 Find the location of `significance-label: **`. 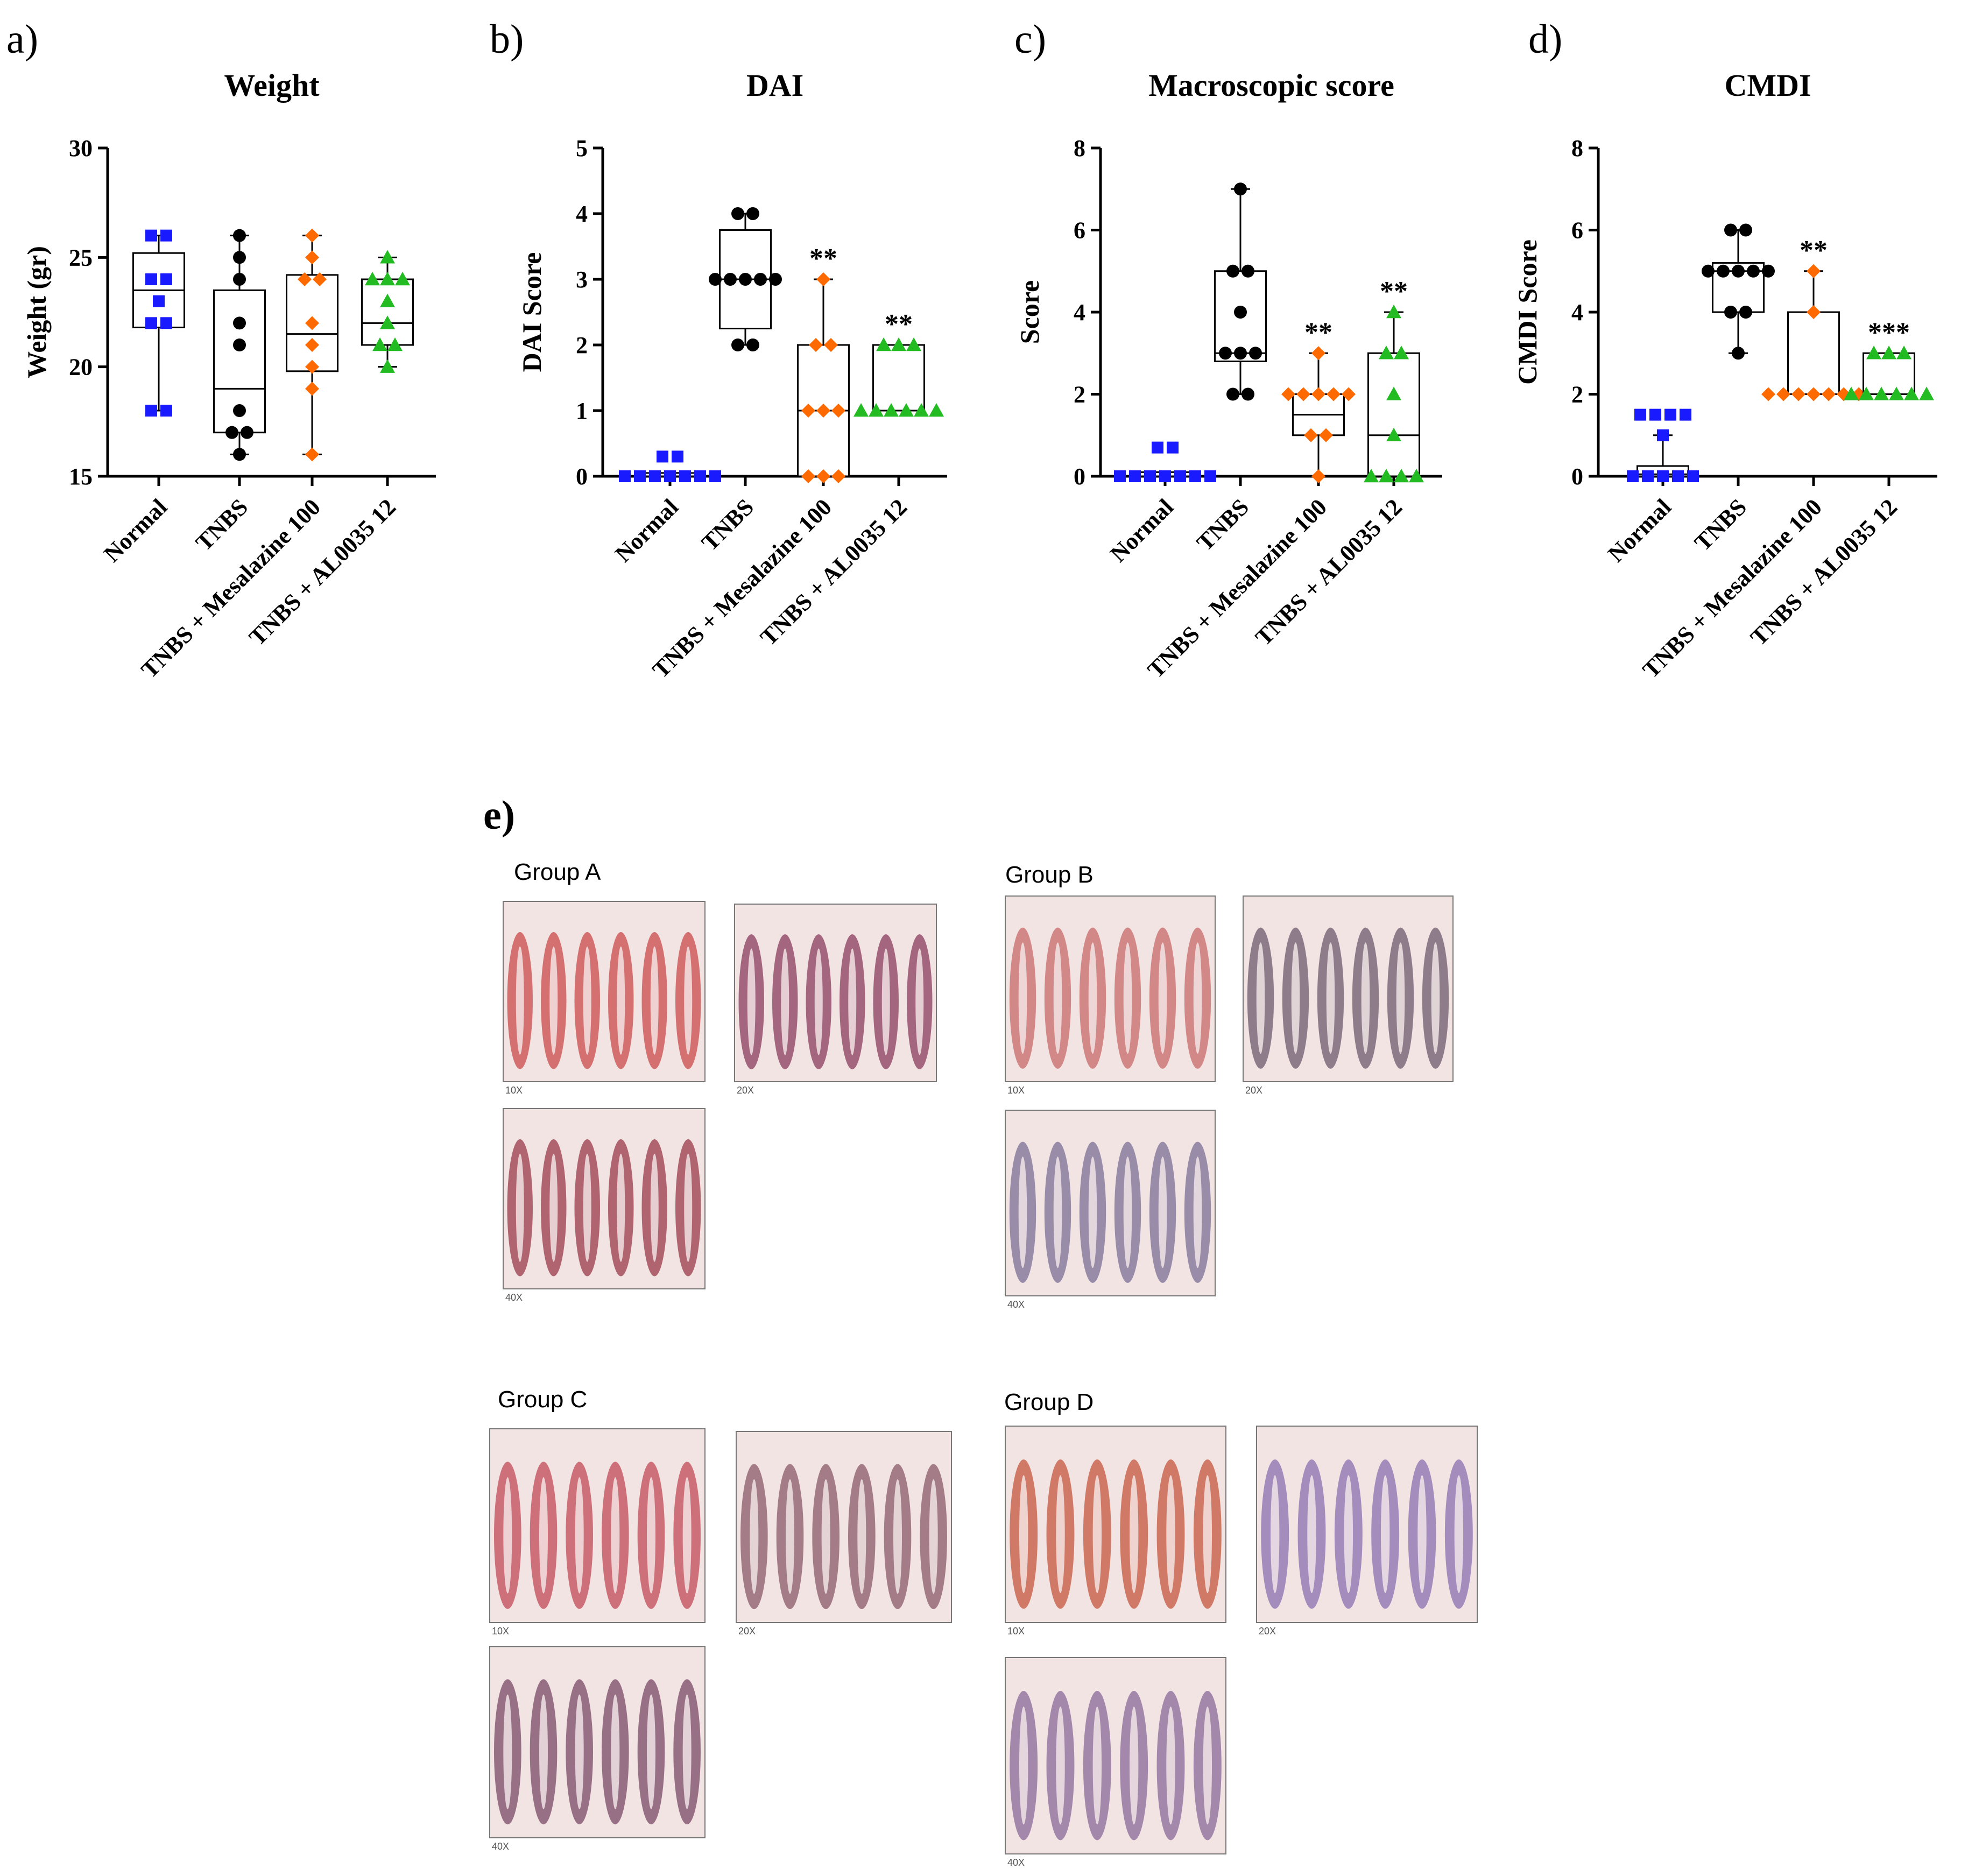

significance-label: ** is located at coordinates (1318, 332).